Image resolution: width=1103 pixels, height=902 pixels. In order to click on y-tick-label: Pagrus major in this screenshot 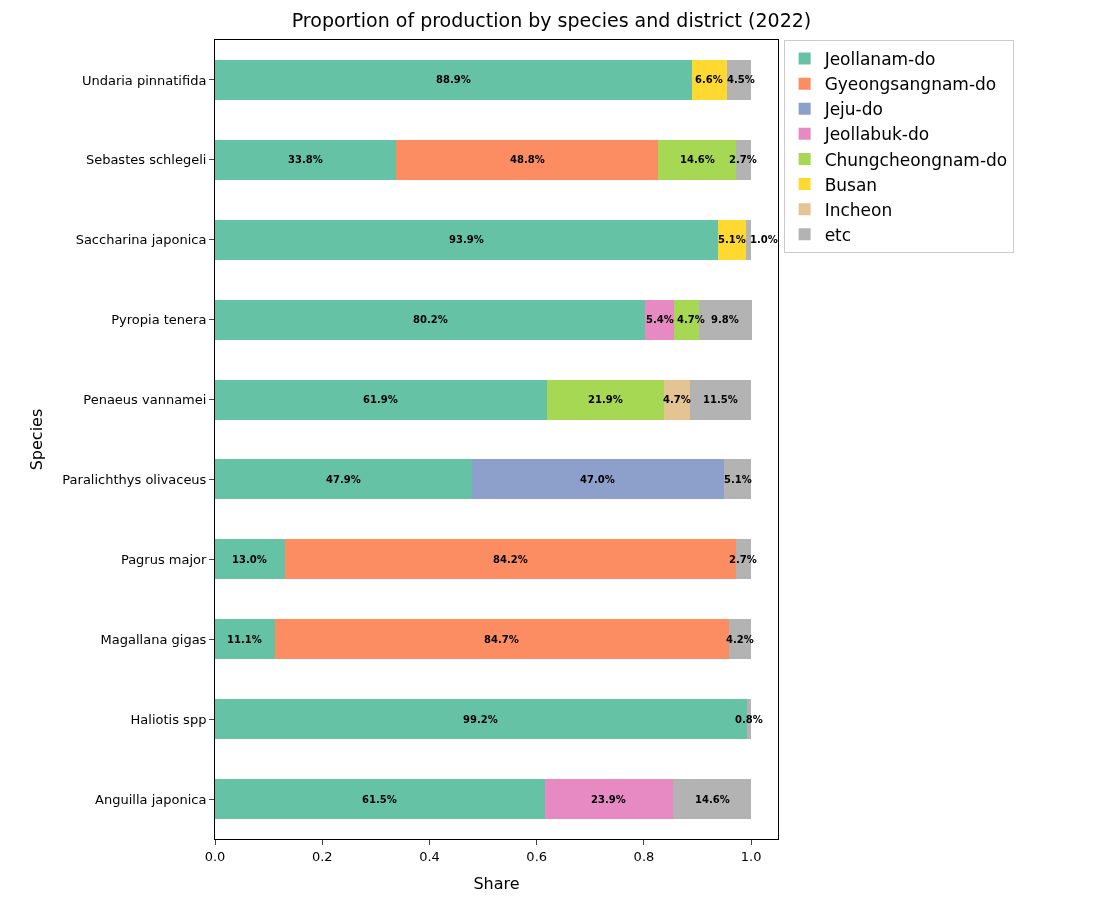, I will do `click(164, 559)`.